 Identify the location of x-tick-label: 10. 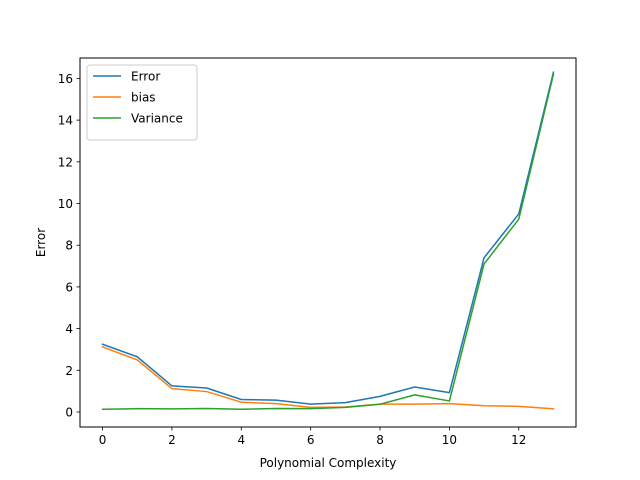
(449, 440).